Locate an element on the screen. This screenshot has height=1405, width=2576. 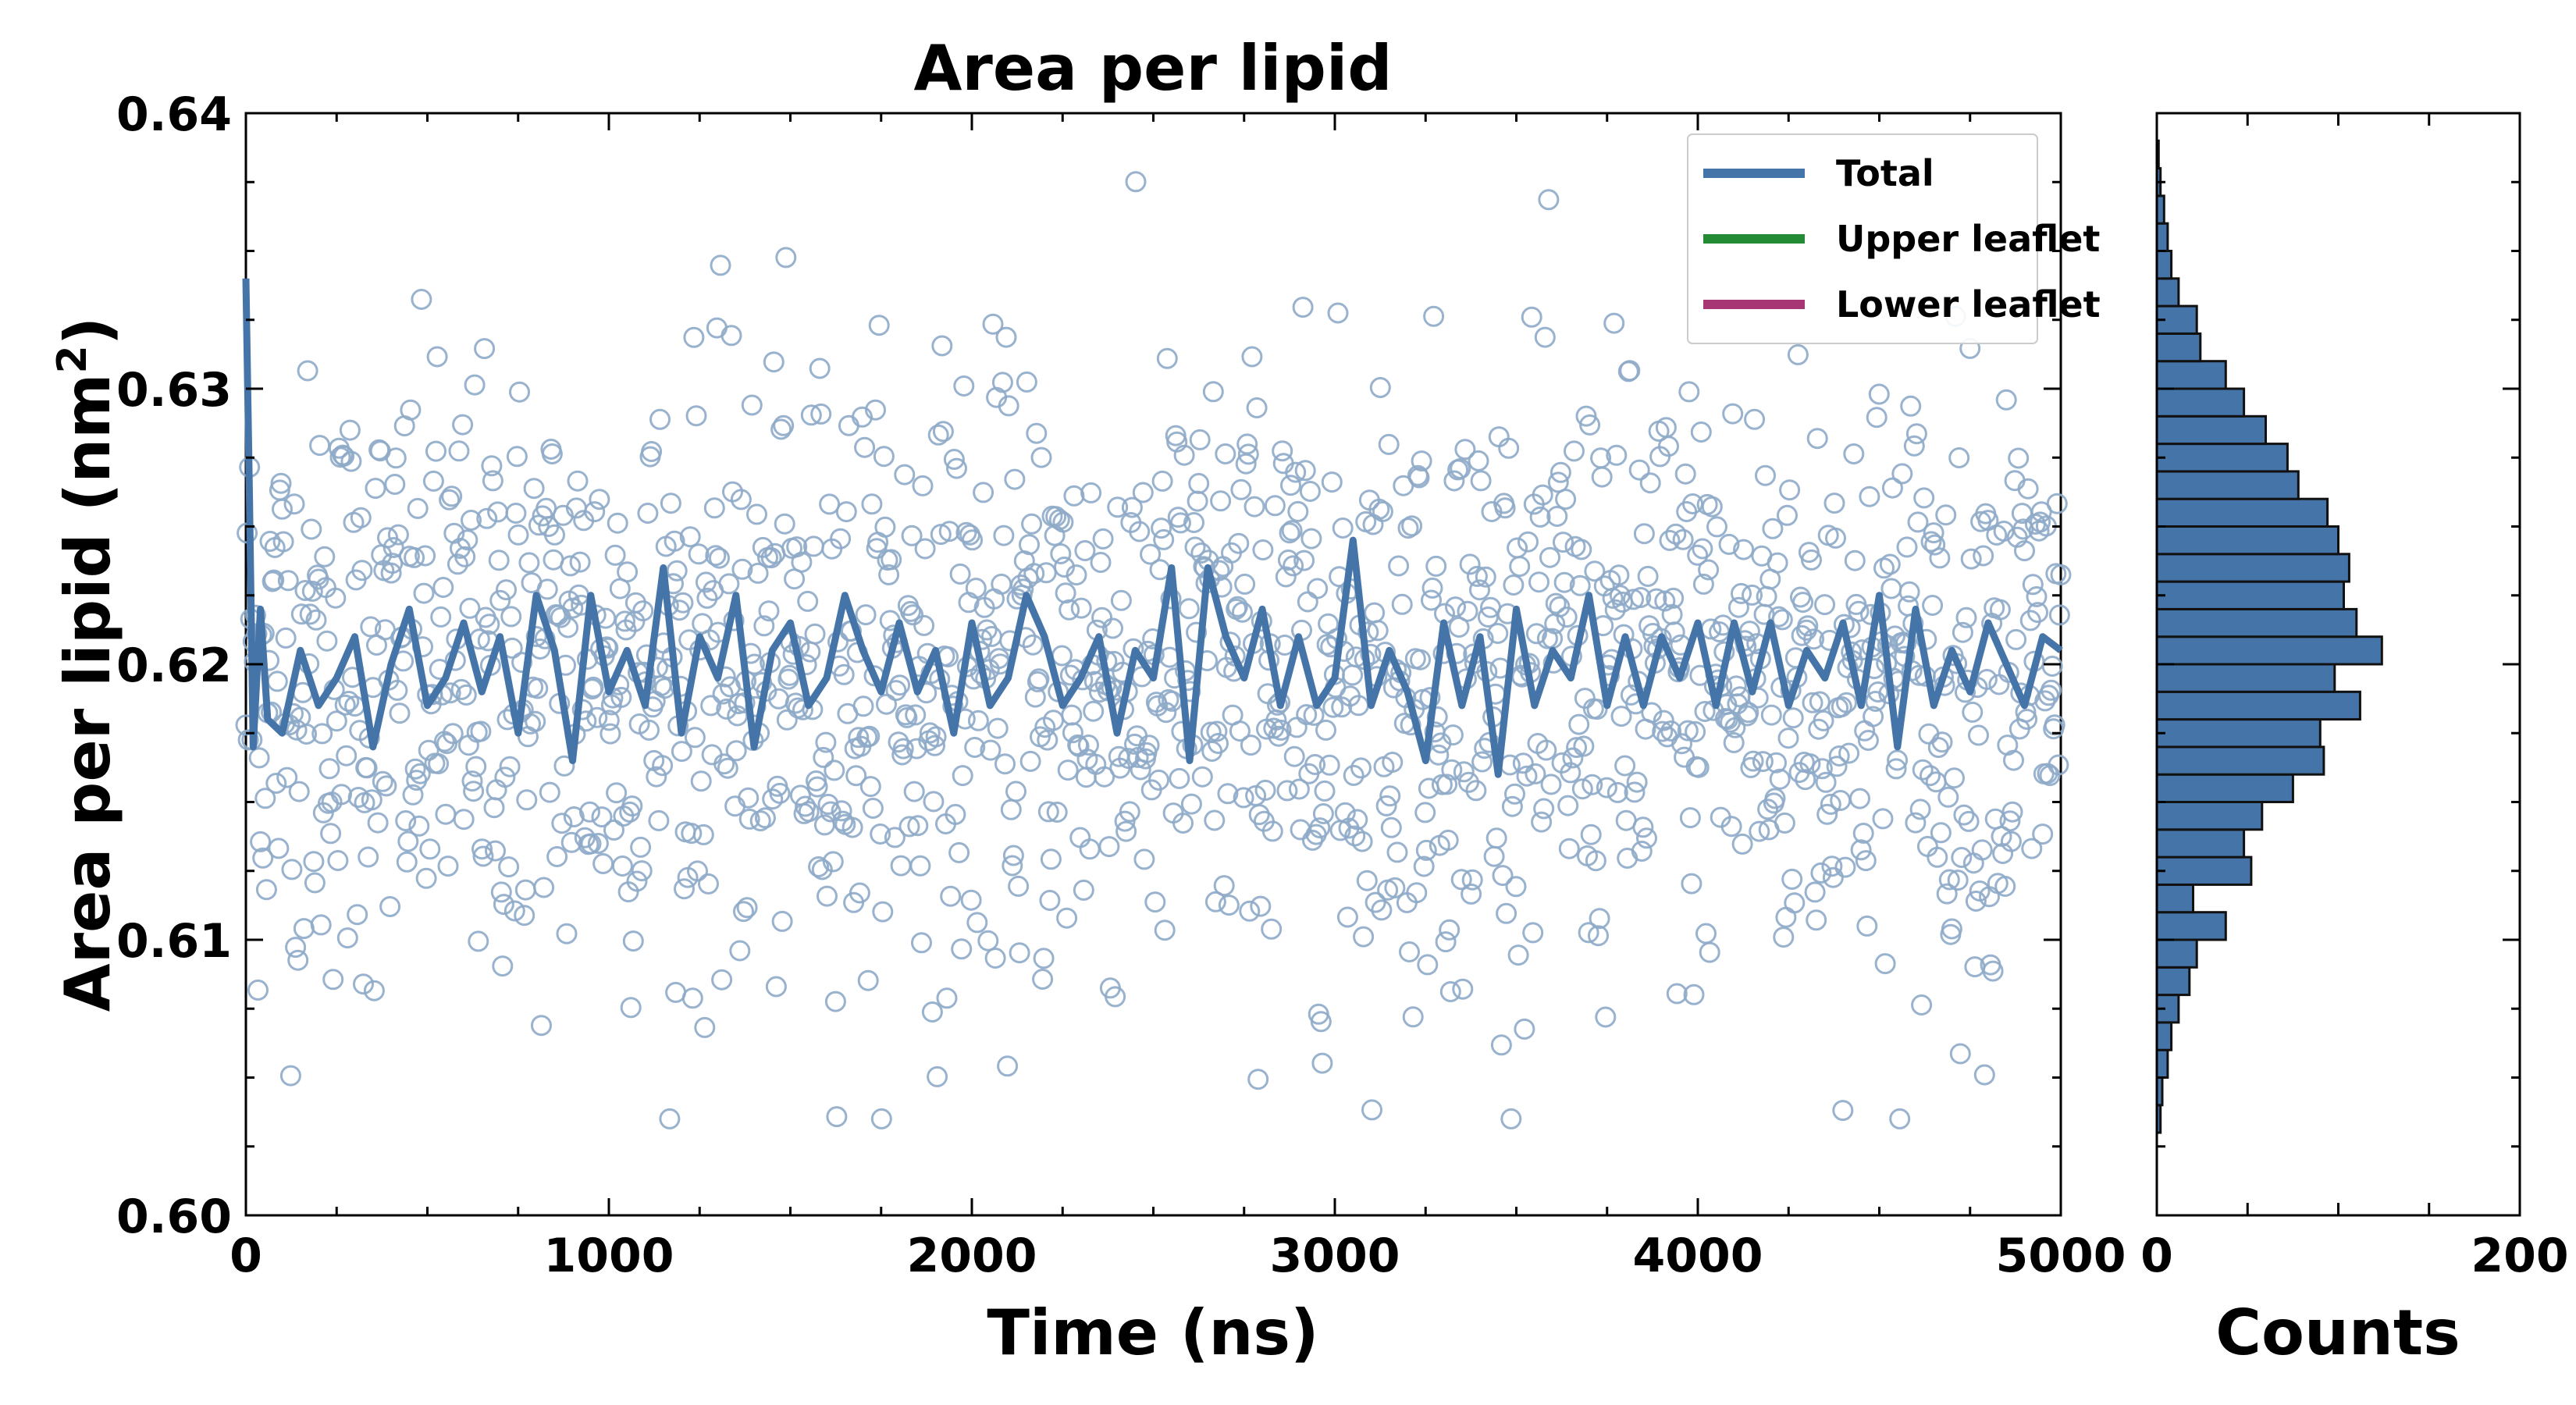
histogram-x-tick-label: 0 is located at coordinates (2156, 1256).